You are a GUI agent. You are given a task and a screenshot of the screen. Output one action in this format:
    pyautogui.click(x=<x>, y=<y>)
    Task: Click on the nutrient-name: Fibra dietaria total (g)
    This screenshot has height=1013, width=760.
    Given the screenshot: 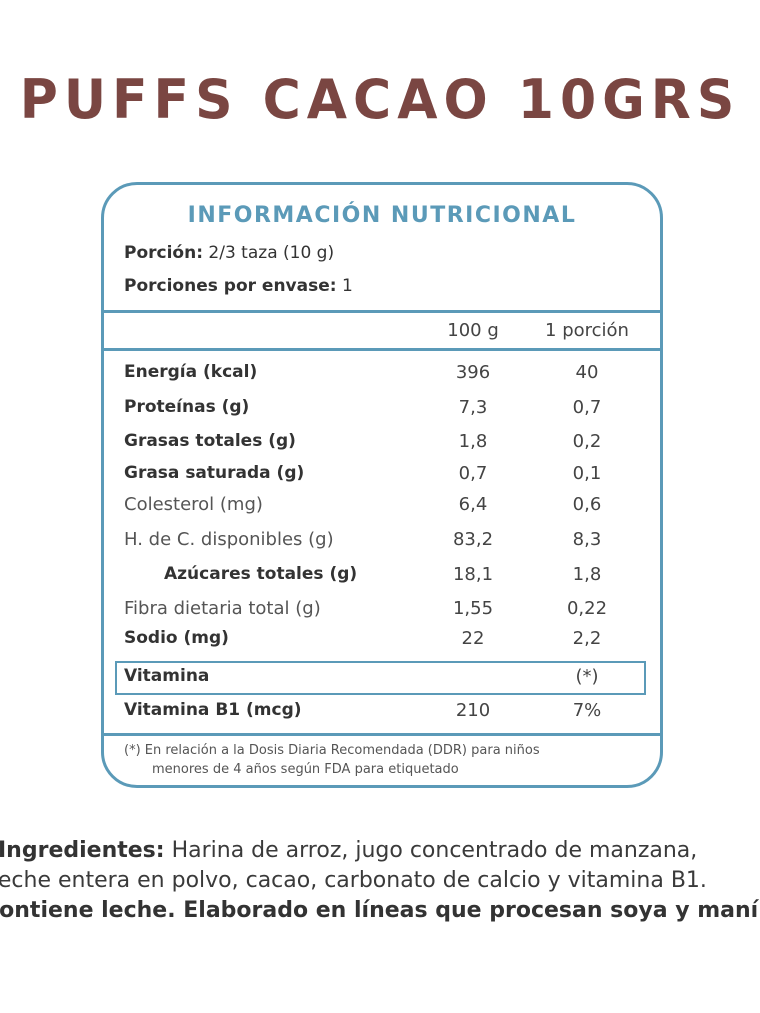 What is the action you would take?
    pyautogui.click(x=222, y=608)
    